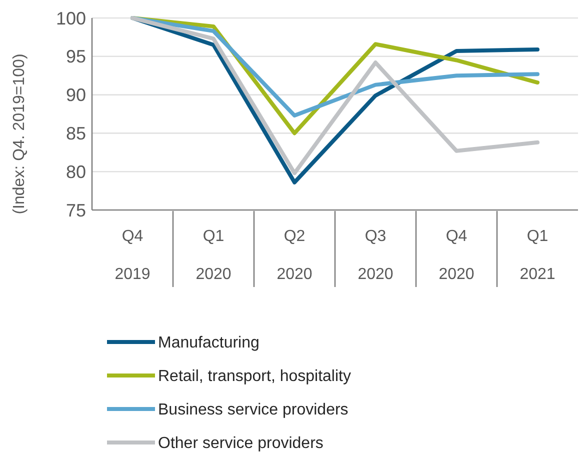 This screenshot has width=583, height=452. What do you see at coordinates (76, 134) in the screenshot?
I see `y-tick-label: 85` at bounding box center [76, 134].